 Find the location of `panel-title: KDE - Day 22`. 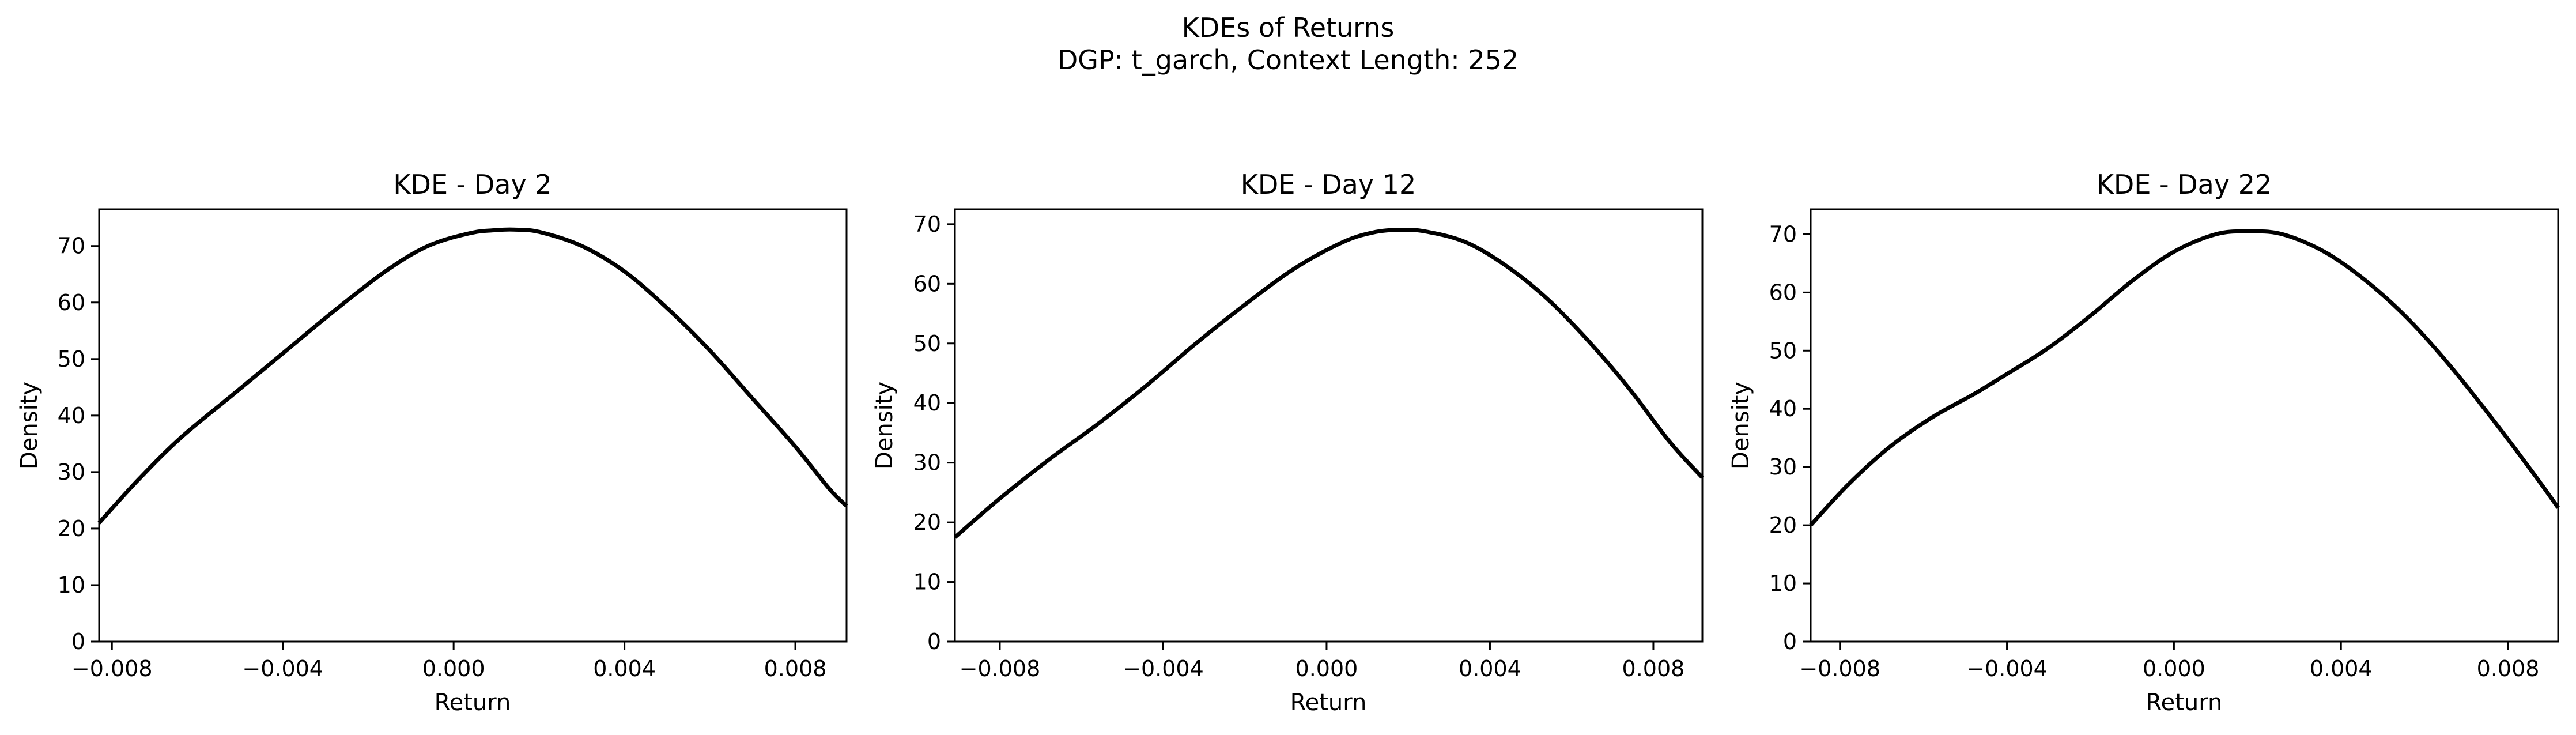

panel-title: KDE - Day 22 is located at coordinates (2184, 184).